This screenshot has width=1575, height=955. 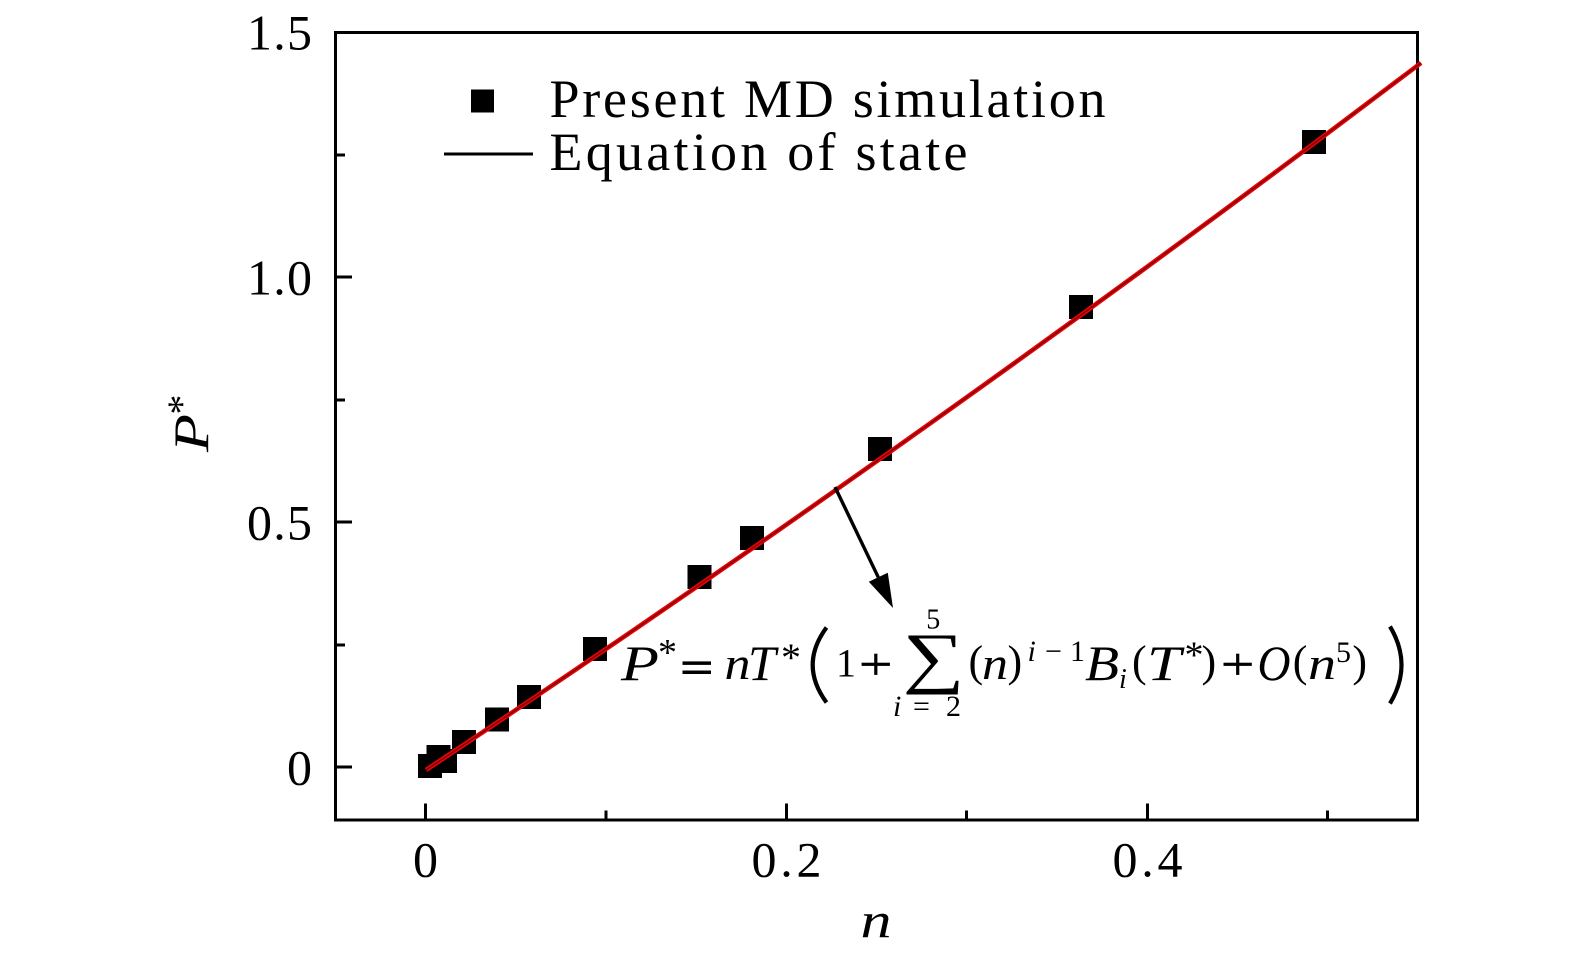 What do you see at coordinates (828, 99) in the screenshot?
I see `svg-text: Present MD simulation` at bounding box center [828, 99].